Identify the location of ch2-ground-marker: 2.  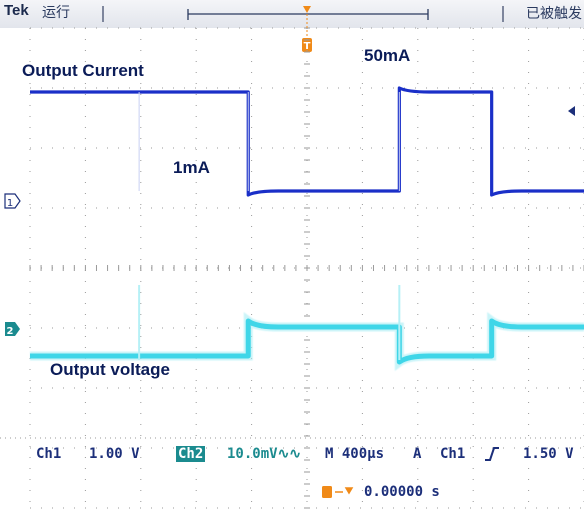
(12, 329).